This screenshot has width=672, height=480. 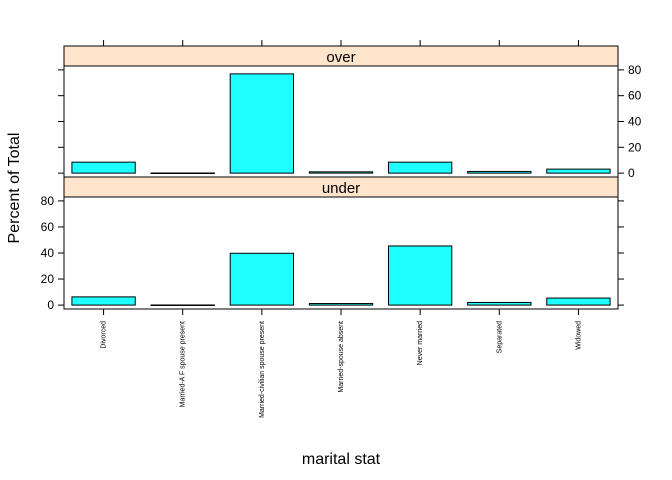 What do you see at coordinates (635, 147) in the screenshot?
I see `ytick-label-over-20: 20` at bounding box center [635, 147].